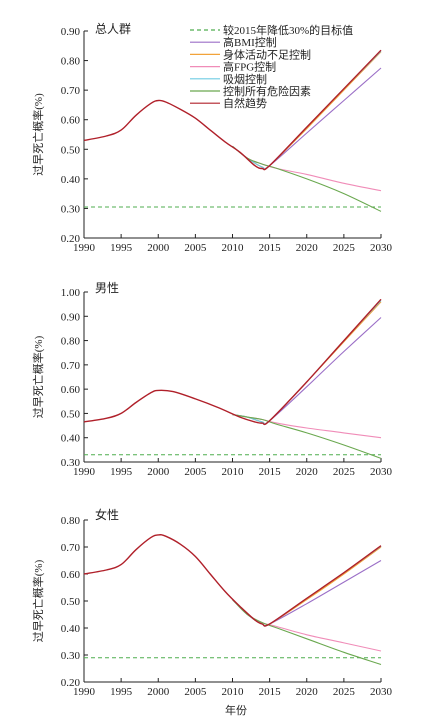 The height and width of the screenshot is (721, 428). I want to click on legend-label: 高BMI控制, so click(250, 42).